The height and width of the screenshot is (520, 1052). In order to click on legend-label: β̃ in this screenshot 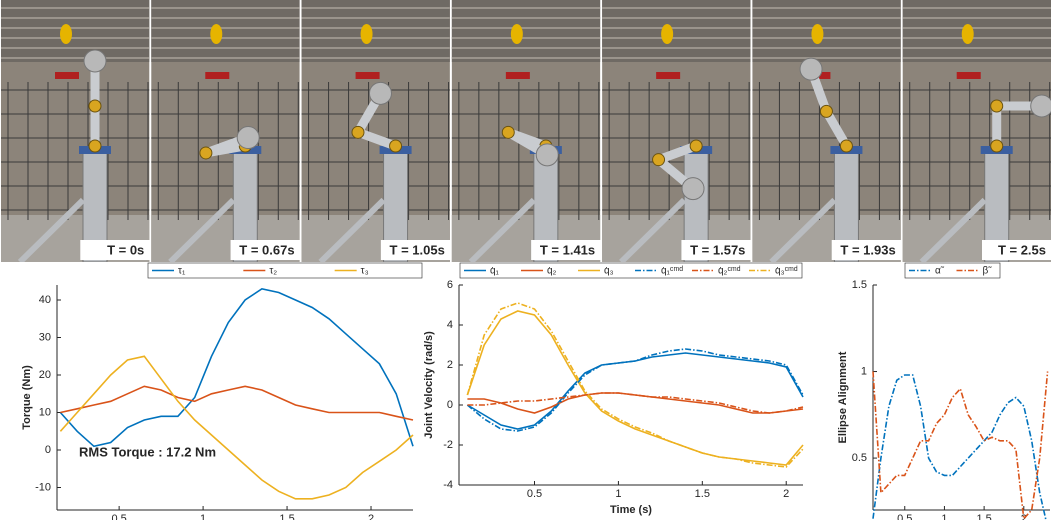, I will do `click(988, 271)`.